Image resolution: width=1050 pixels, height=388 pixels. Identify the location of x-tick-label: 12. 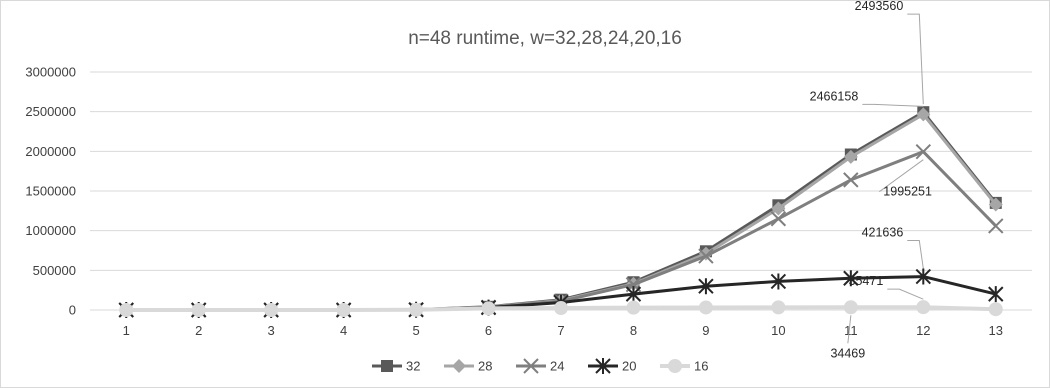
(923, 330).